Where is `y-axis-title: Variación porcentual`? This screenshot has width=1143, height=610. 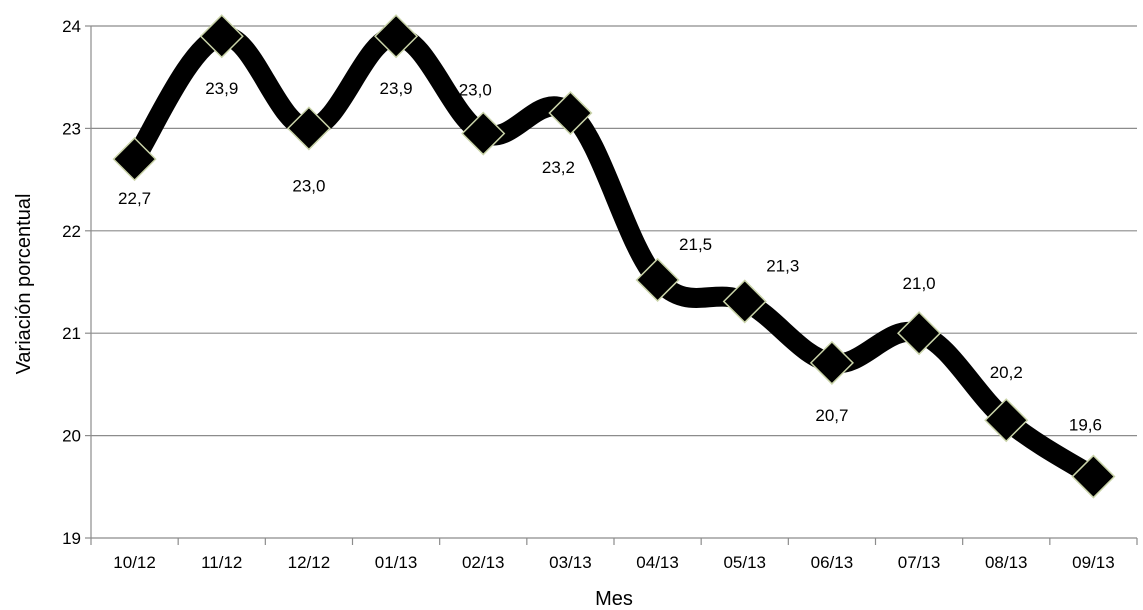
y-axis-title: Variación porcentual is located at coordinates (24, 284).